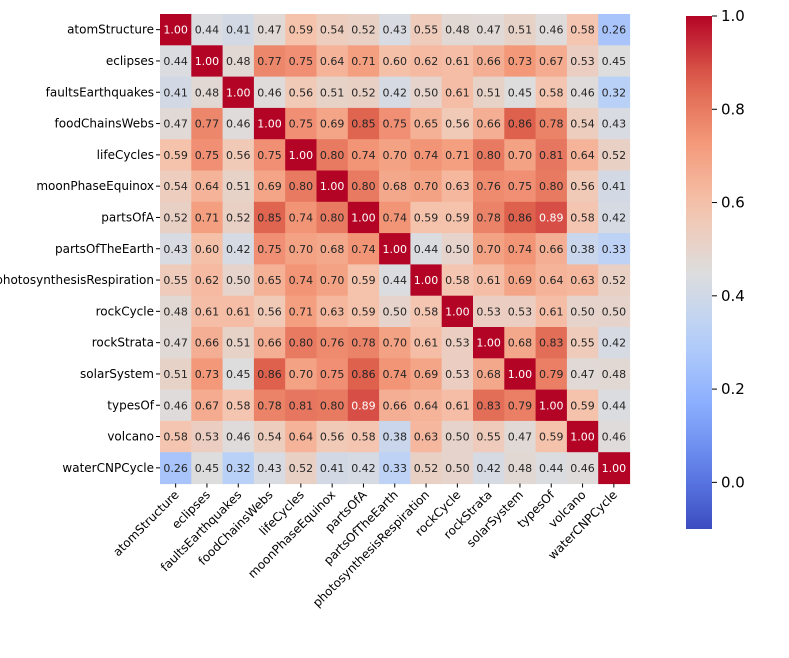 This screenshot has height=658, width=789. I want to click on cell-value-8-7: 0.44, so click(395, 280).